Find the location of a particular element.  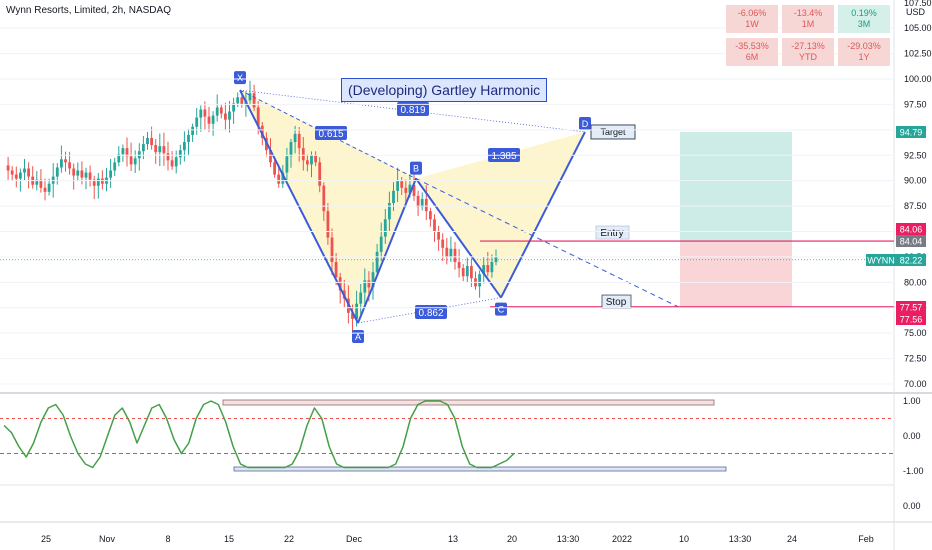

price-badge-text: 77.57 is located at coordinates (911, 308).